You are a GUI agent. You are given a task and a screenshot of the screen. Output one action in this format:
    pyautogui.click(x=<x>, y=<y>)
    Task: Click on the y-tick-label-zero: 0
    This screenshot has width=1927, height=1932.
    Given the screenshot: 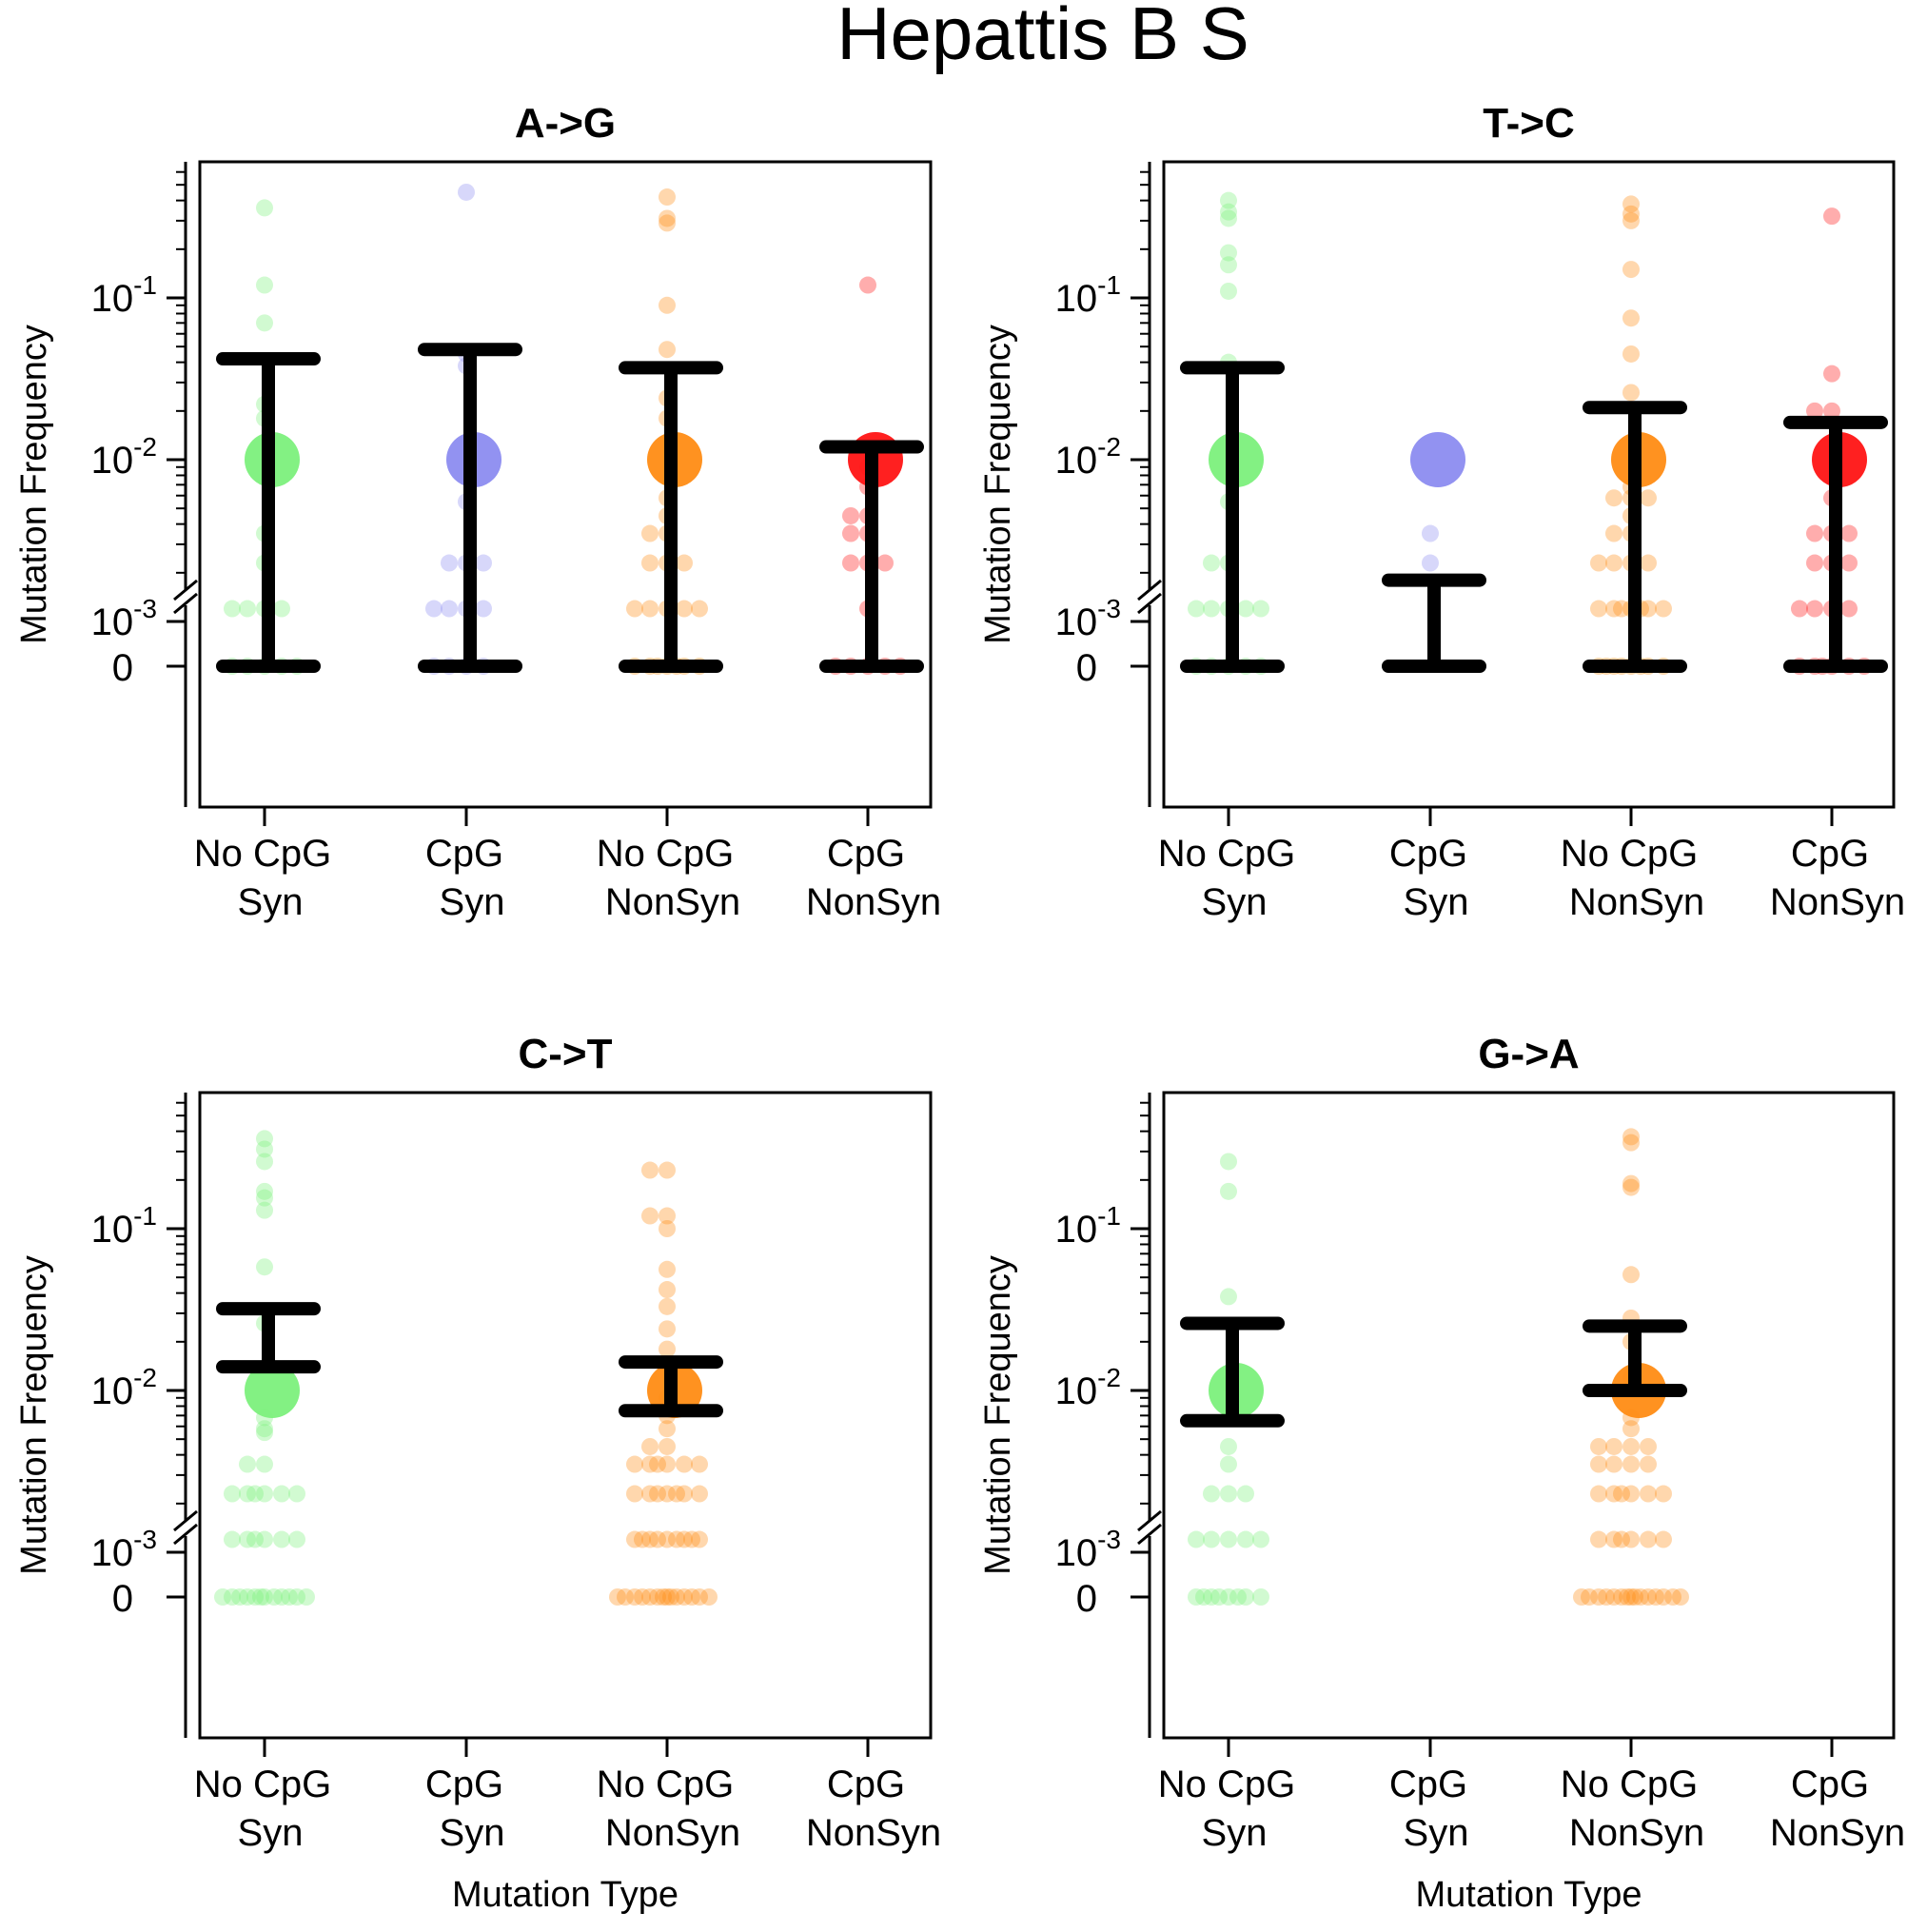 What is the action you would take?
    pyautogui.click(x=122, y=668)
    